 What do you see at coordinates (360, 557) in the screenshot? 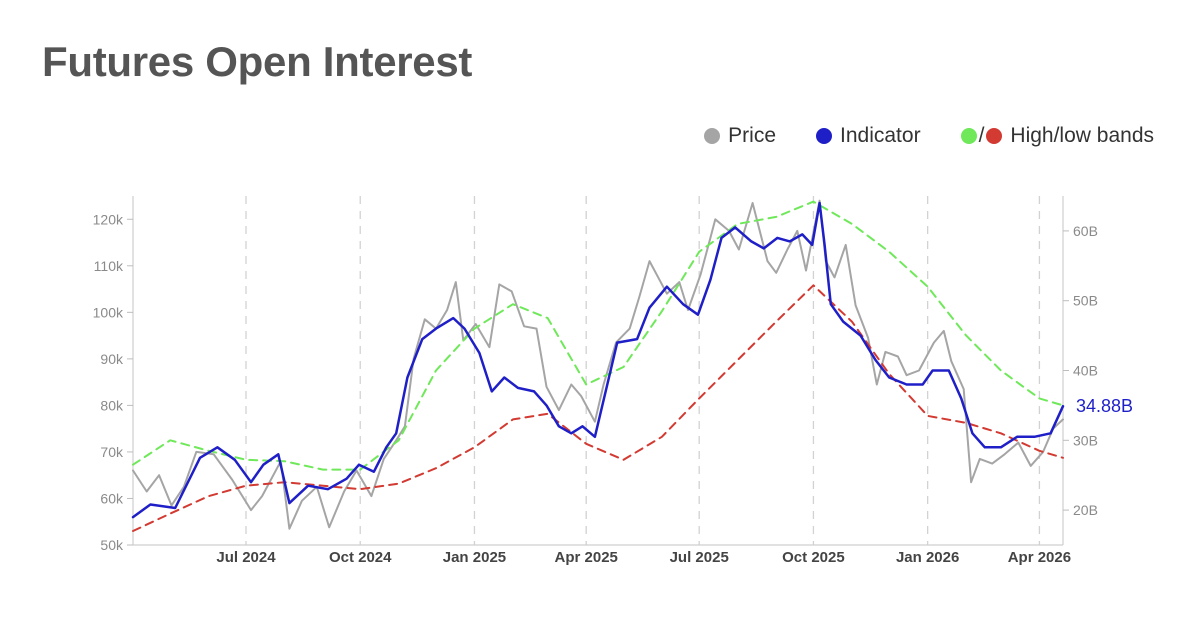
I see `x-tick-label: Oct 2024` at bounding box center [360, 557].